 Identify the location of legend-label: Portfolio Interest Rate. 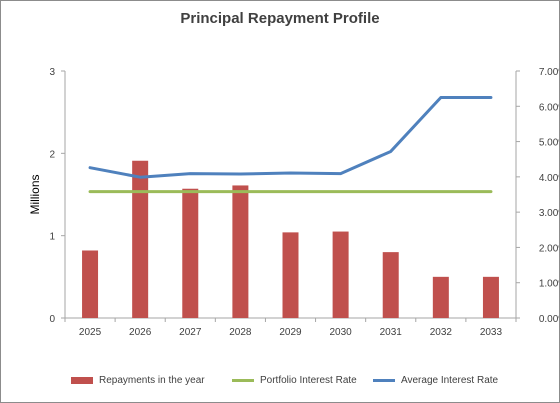
(308, 380).